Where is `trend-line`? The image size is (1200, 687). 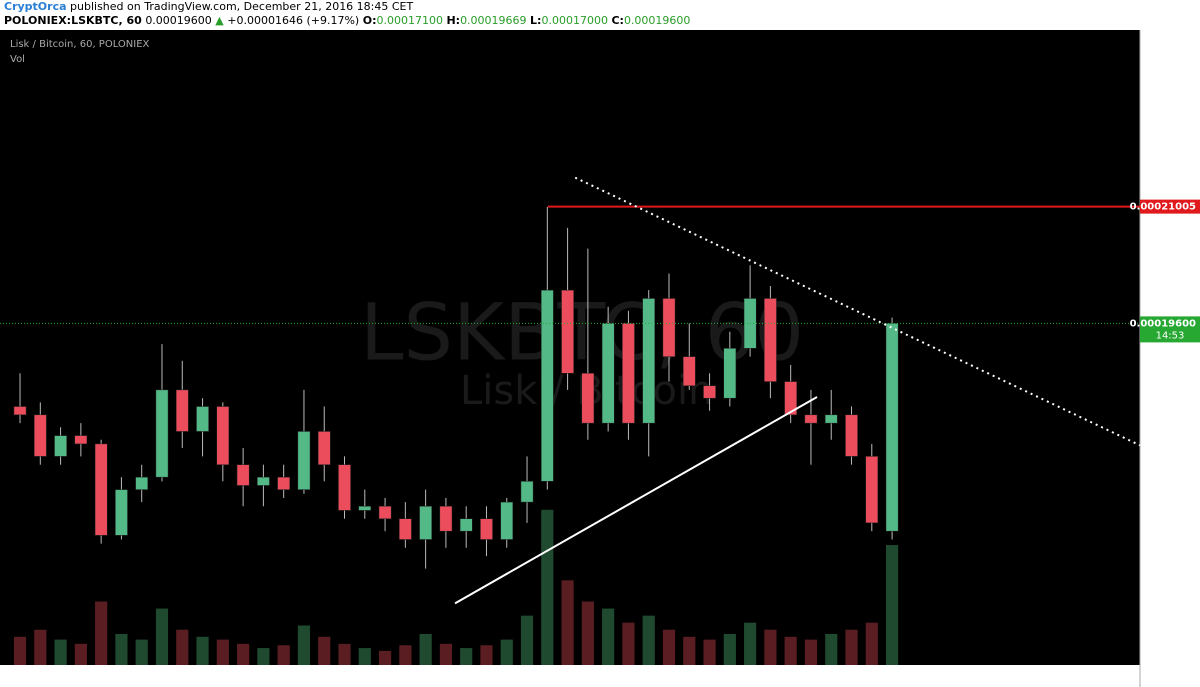
trend-line is located at coordinates (636, 500).